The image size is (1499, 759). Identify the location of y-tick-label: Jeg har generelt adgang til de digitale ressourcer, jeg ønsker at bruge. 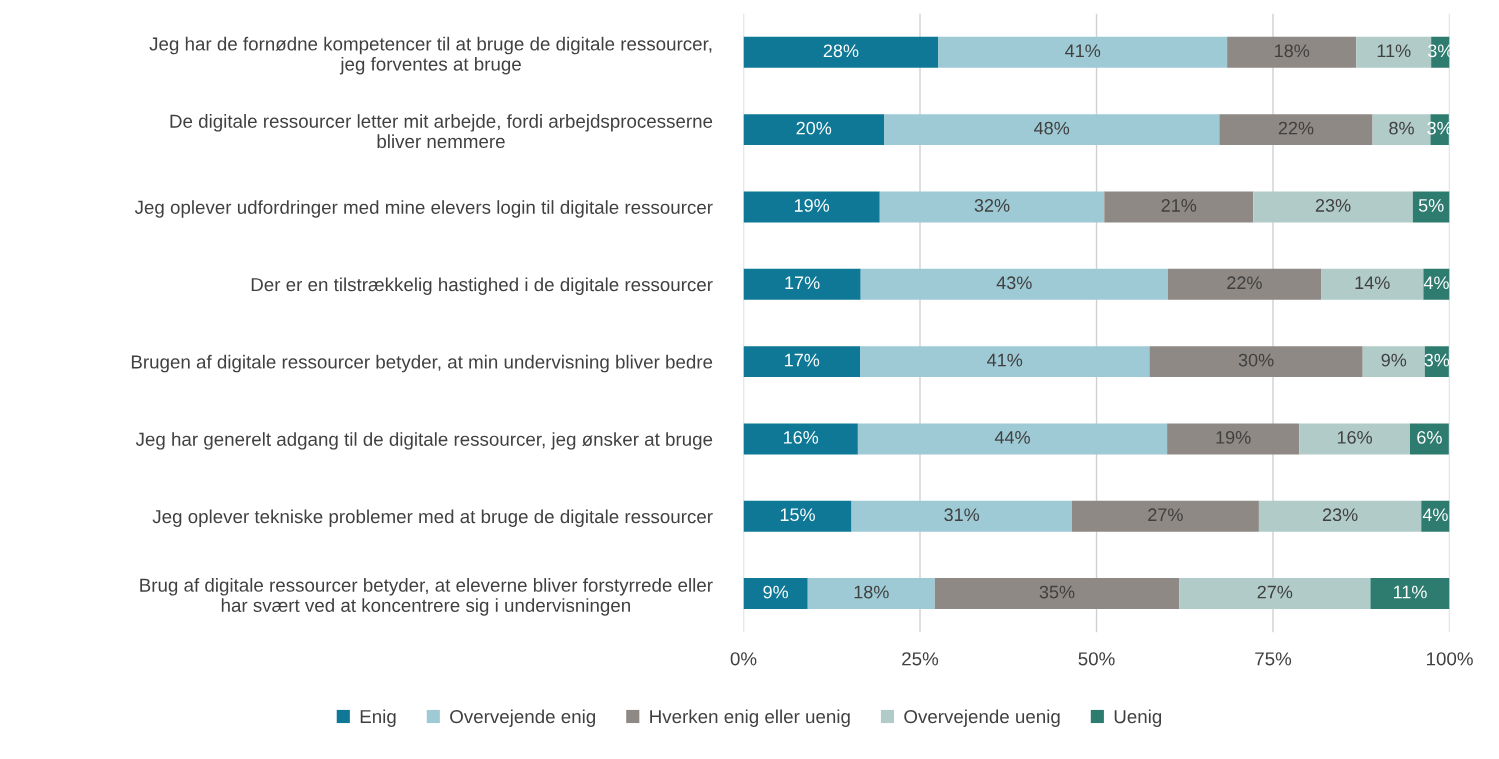
(424, 441).